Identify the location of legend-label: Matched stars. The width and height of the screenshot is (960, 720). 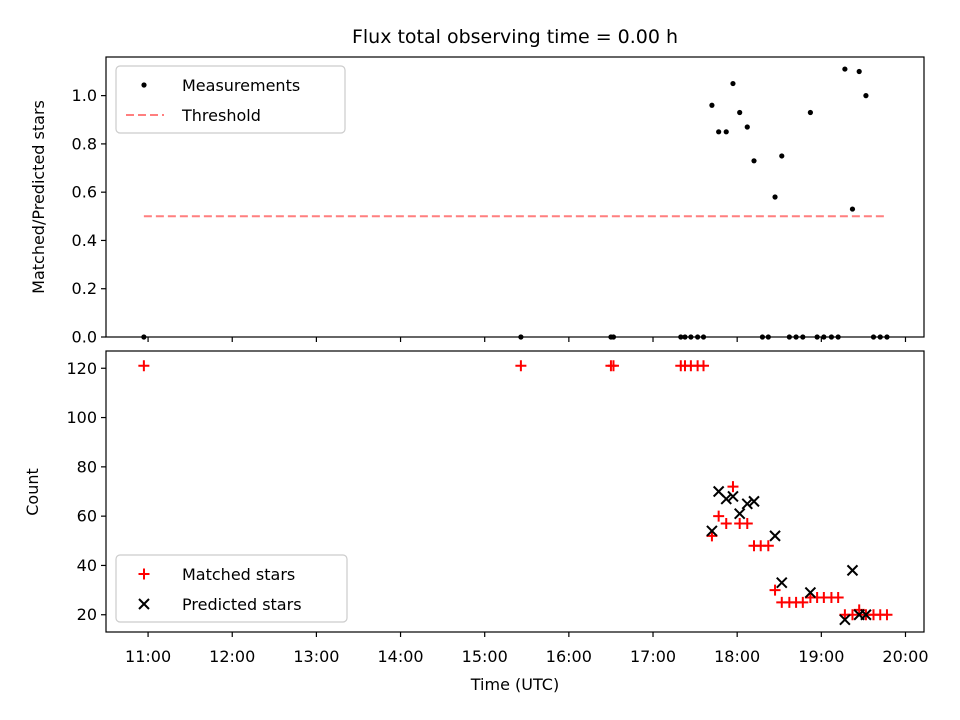
(238, 574).